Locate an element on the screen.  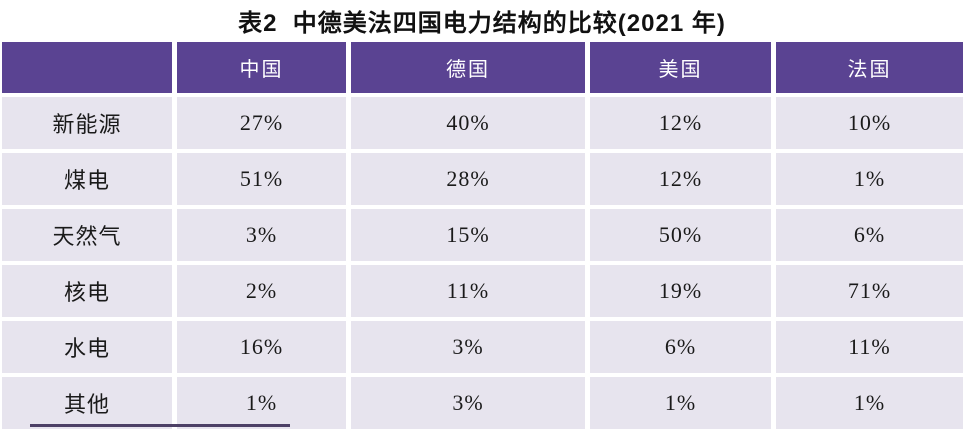
row-label-cell: 其他 is located at coordinates (87, 403).